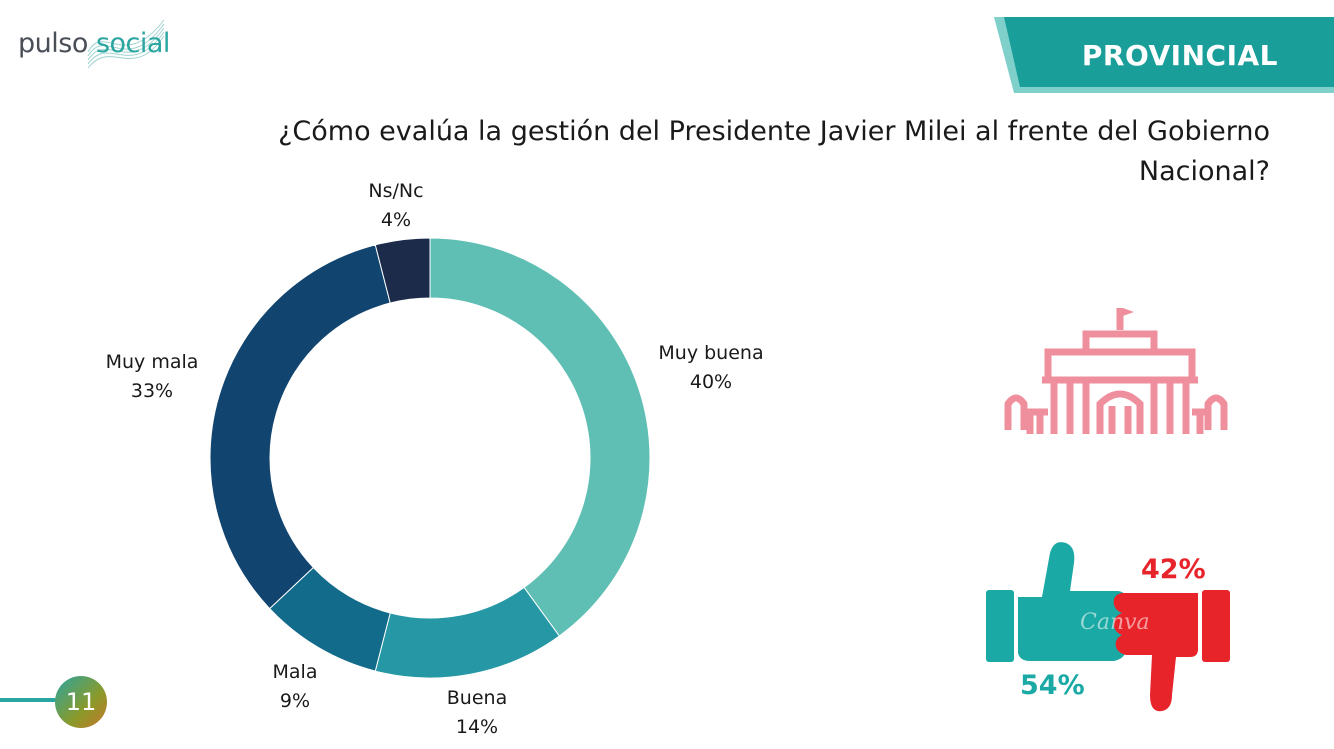  Describe the element at coordinates (396, 206) in the screenshot. I see `slice-label-ns-nc: Ns/Nc 4%` at that location.